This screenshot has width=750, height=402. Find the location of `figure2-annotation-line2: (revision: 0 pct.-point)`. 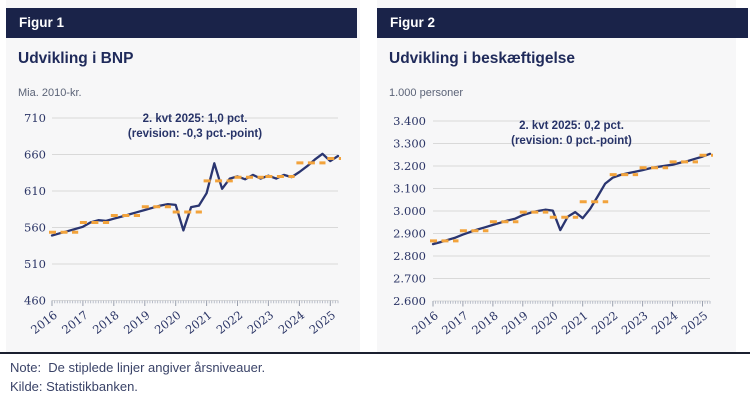

figure2-annotation-line2: (revision: 0 pct.-point) is located at coordinates (571, 141).